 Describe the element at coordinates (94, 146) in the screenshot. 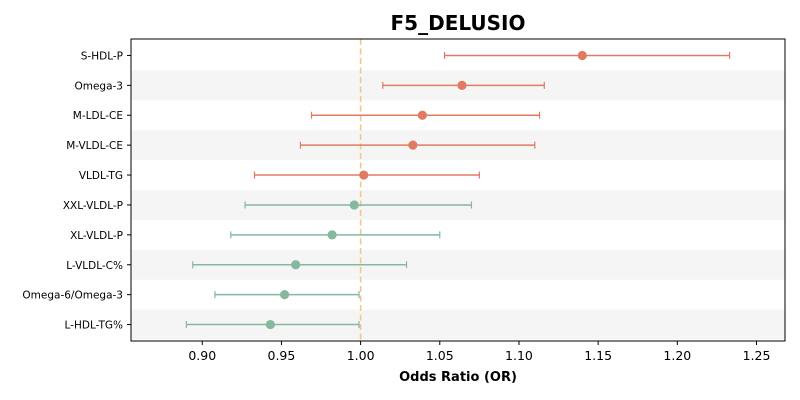

I see `y-tick-label: M-VLDL-CE` at that location.